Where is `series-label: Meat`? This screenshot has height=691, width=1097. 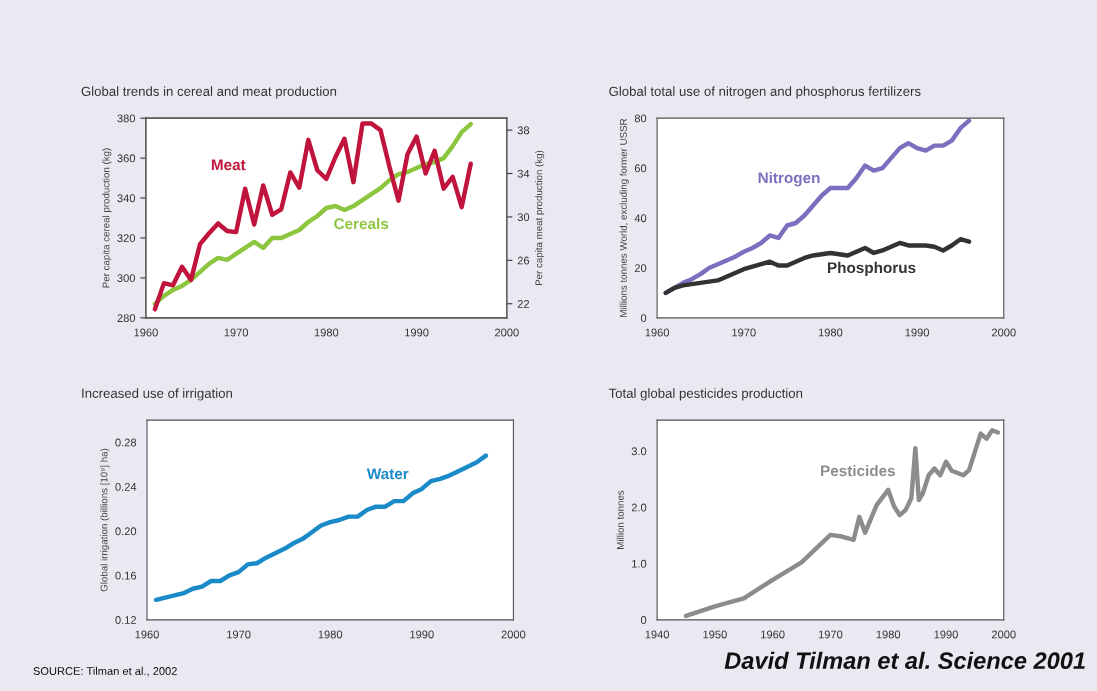 series-label: Meat is located at coordinates (228, 165).